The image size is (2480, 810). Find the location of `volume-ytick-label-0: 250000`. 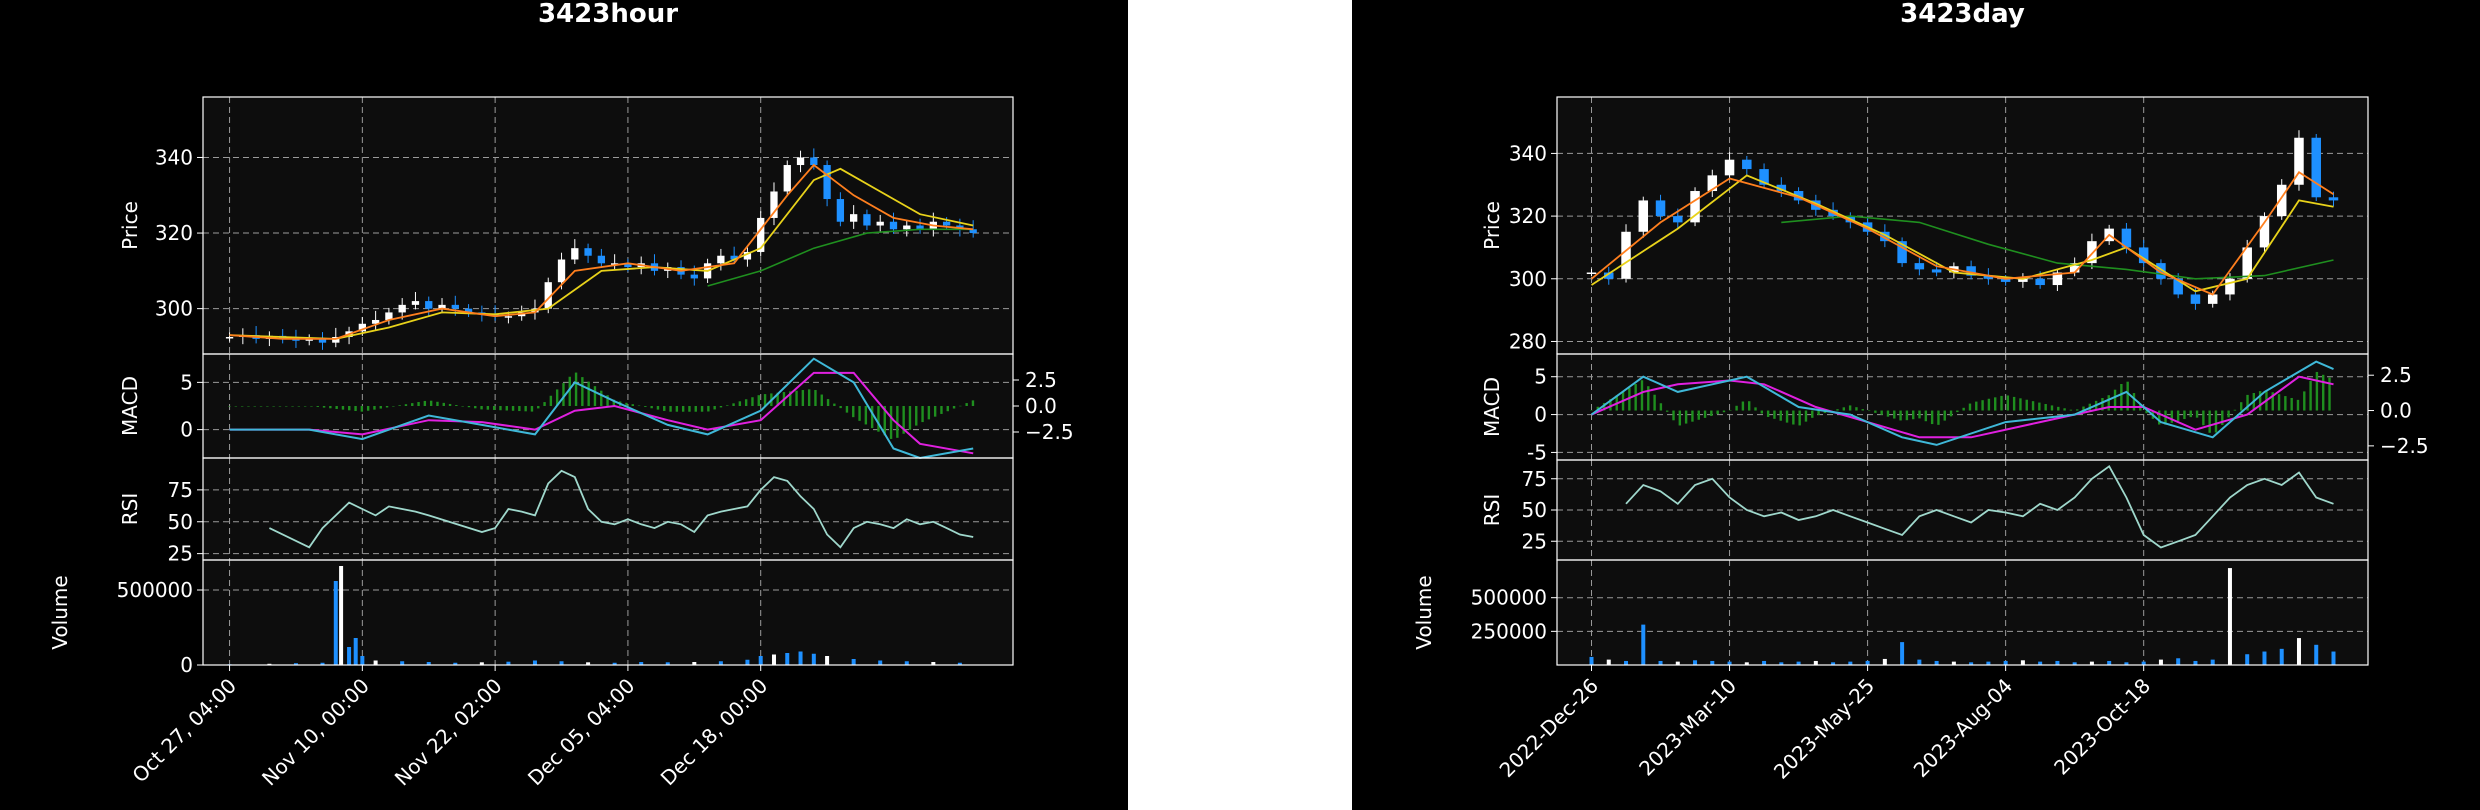

volume-ytick-label-0: 250000 is located at coordinates (1509, 631).